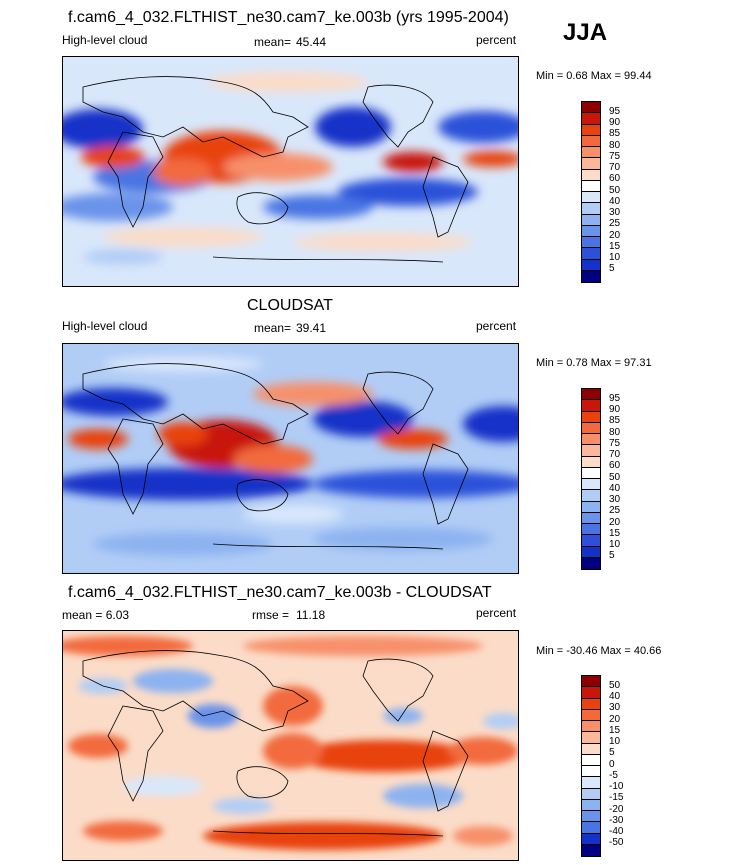  I want to click on colorbar-label: -5, so click(613, 775).